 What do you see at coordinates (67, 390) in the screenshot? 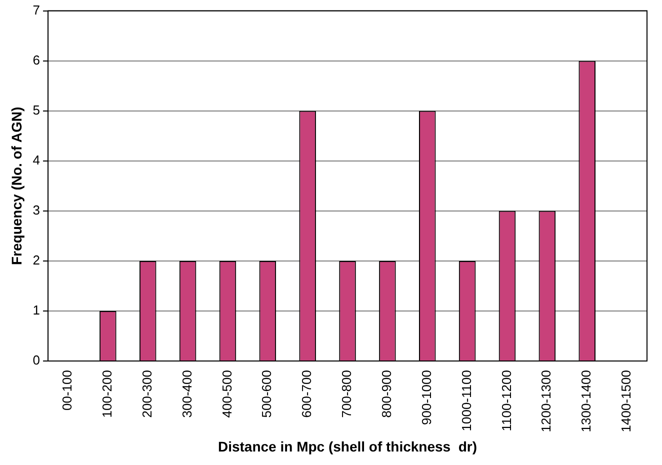
I see `x-tick-label: 00-100` at bounding box center [67, 390].